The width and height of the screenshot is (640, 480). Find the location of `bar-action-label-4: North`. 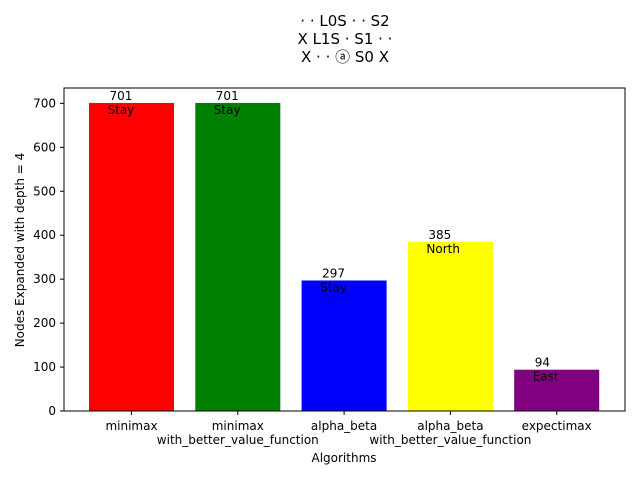

bar-action-label-4: North is located at coordinates (443, 249).